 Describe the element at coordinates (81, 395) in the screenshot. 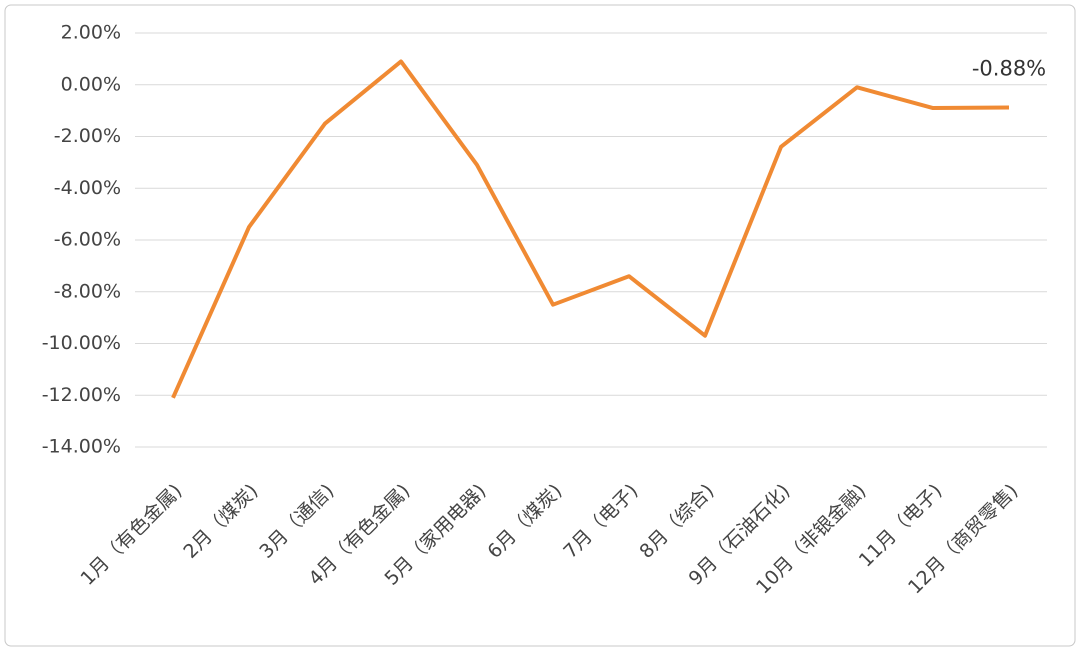

I see `y-tick-label: -12.00%` at that location.